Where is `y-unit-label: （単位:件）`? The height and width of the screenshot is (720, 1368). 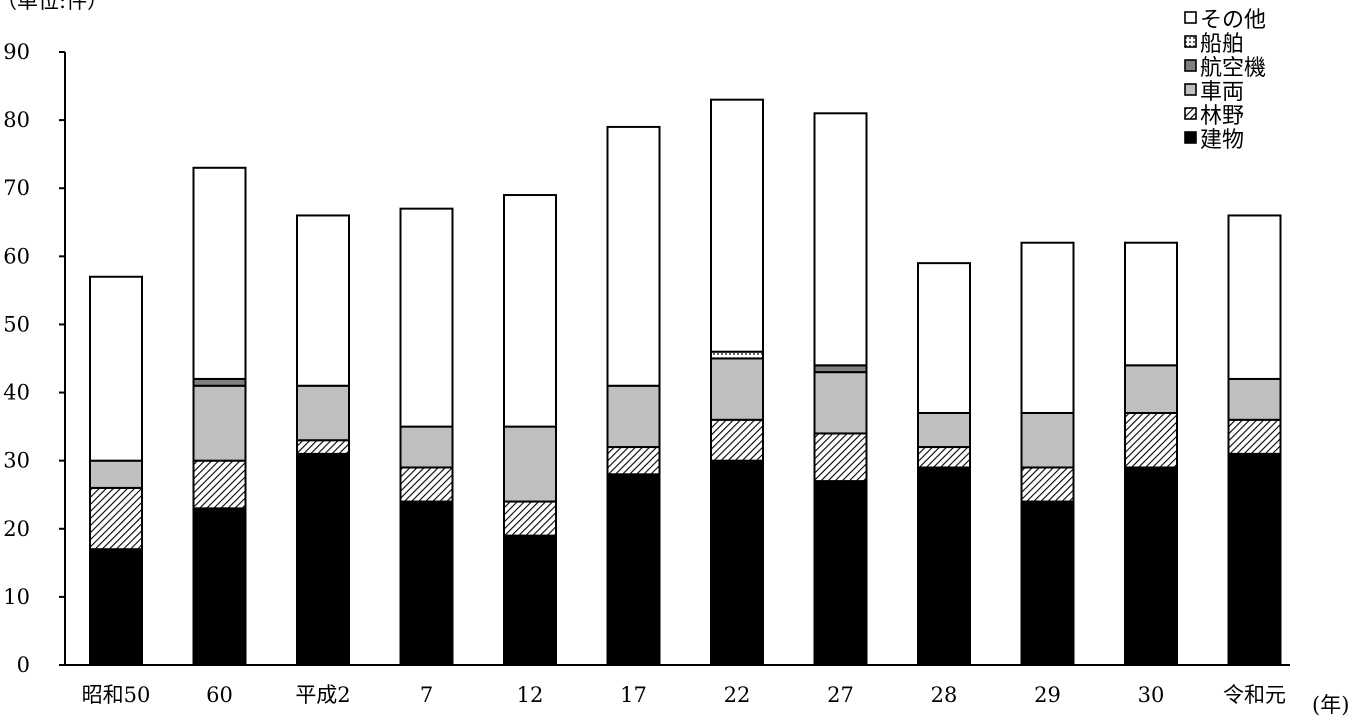 y-unit-label: （単位:件） is located at coordinates (54, 6).